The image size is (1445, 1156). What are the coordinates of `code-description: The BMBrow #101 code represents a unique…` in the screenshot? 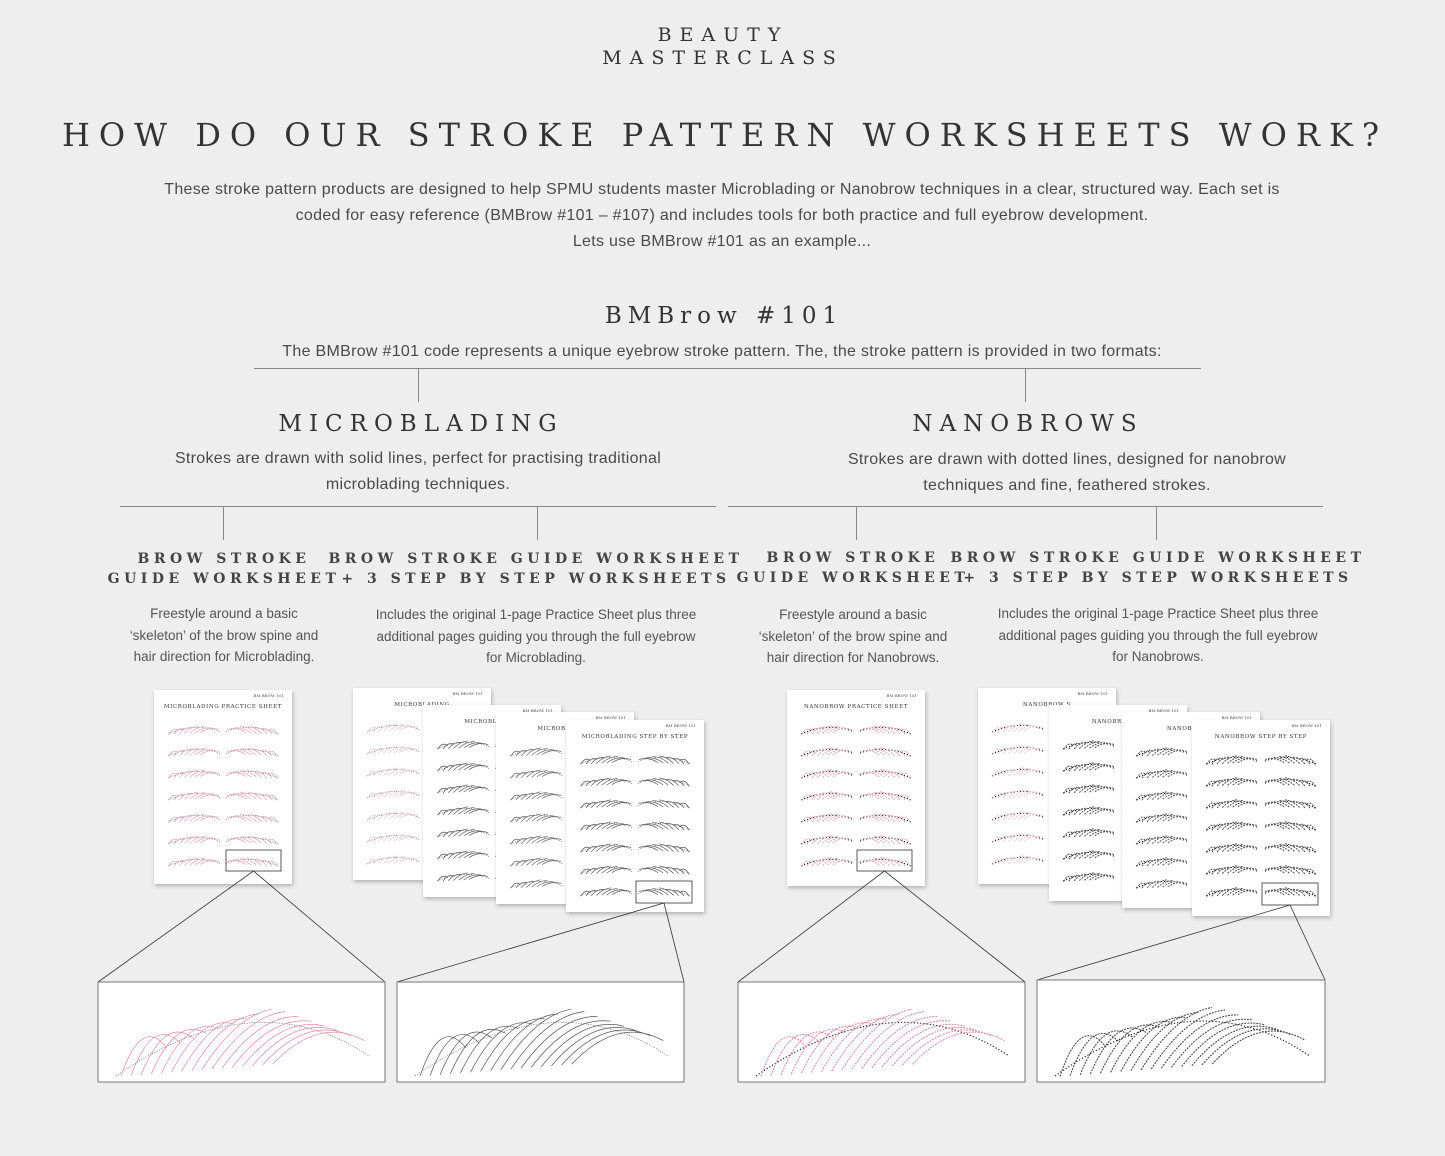 It's located at (722, 351).